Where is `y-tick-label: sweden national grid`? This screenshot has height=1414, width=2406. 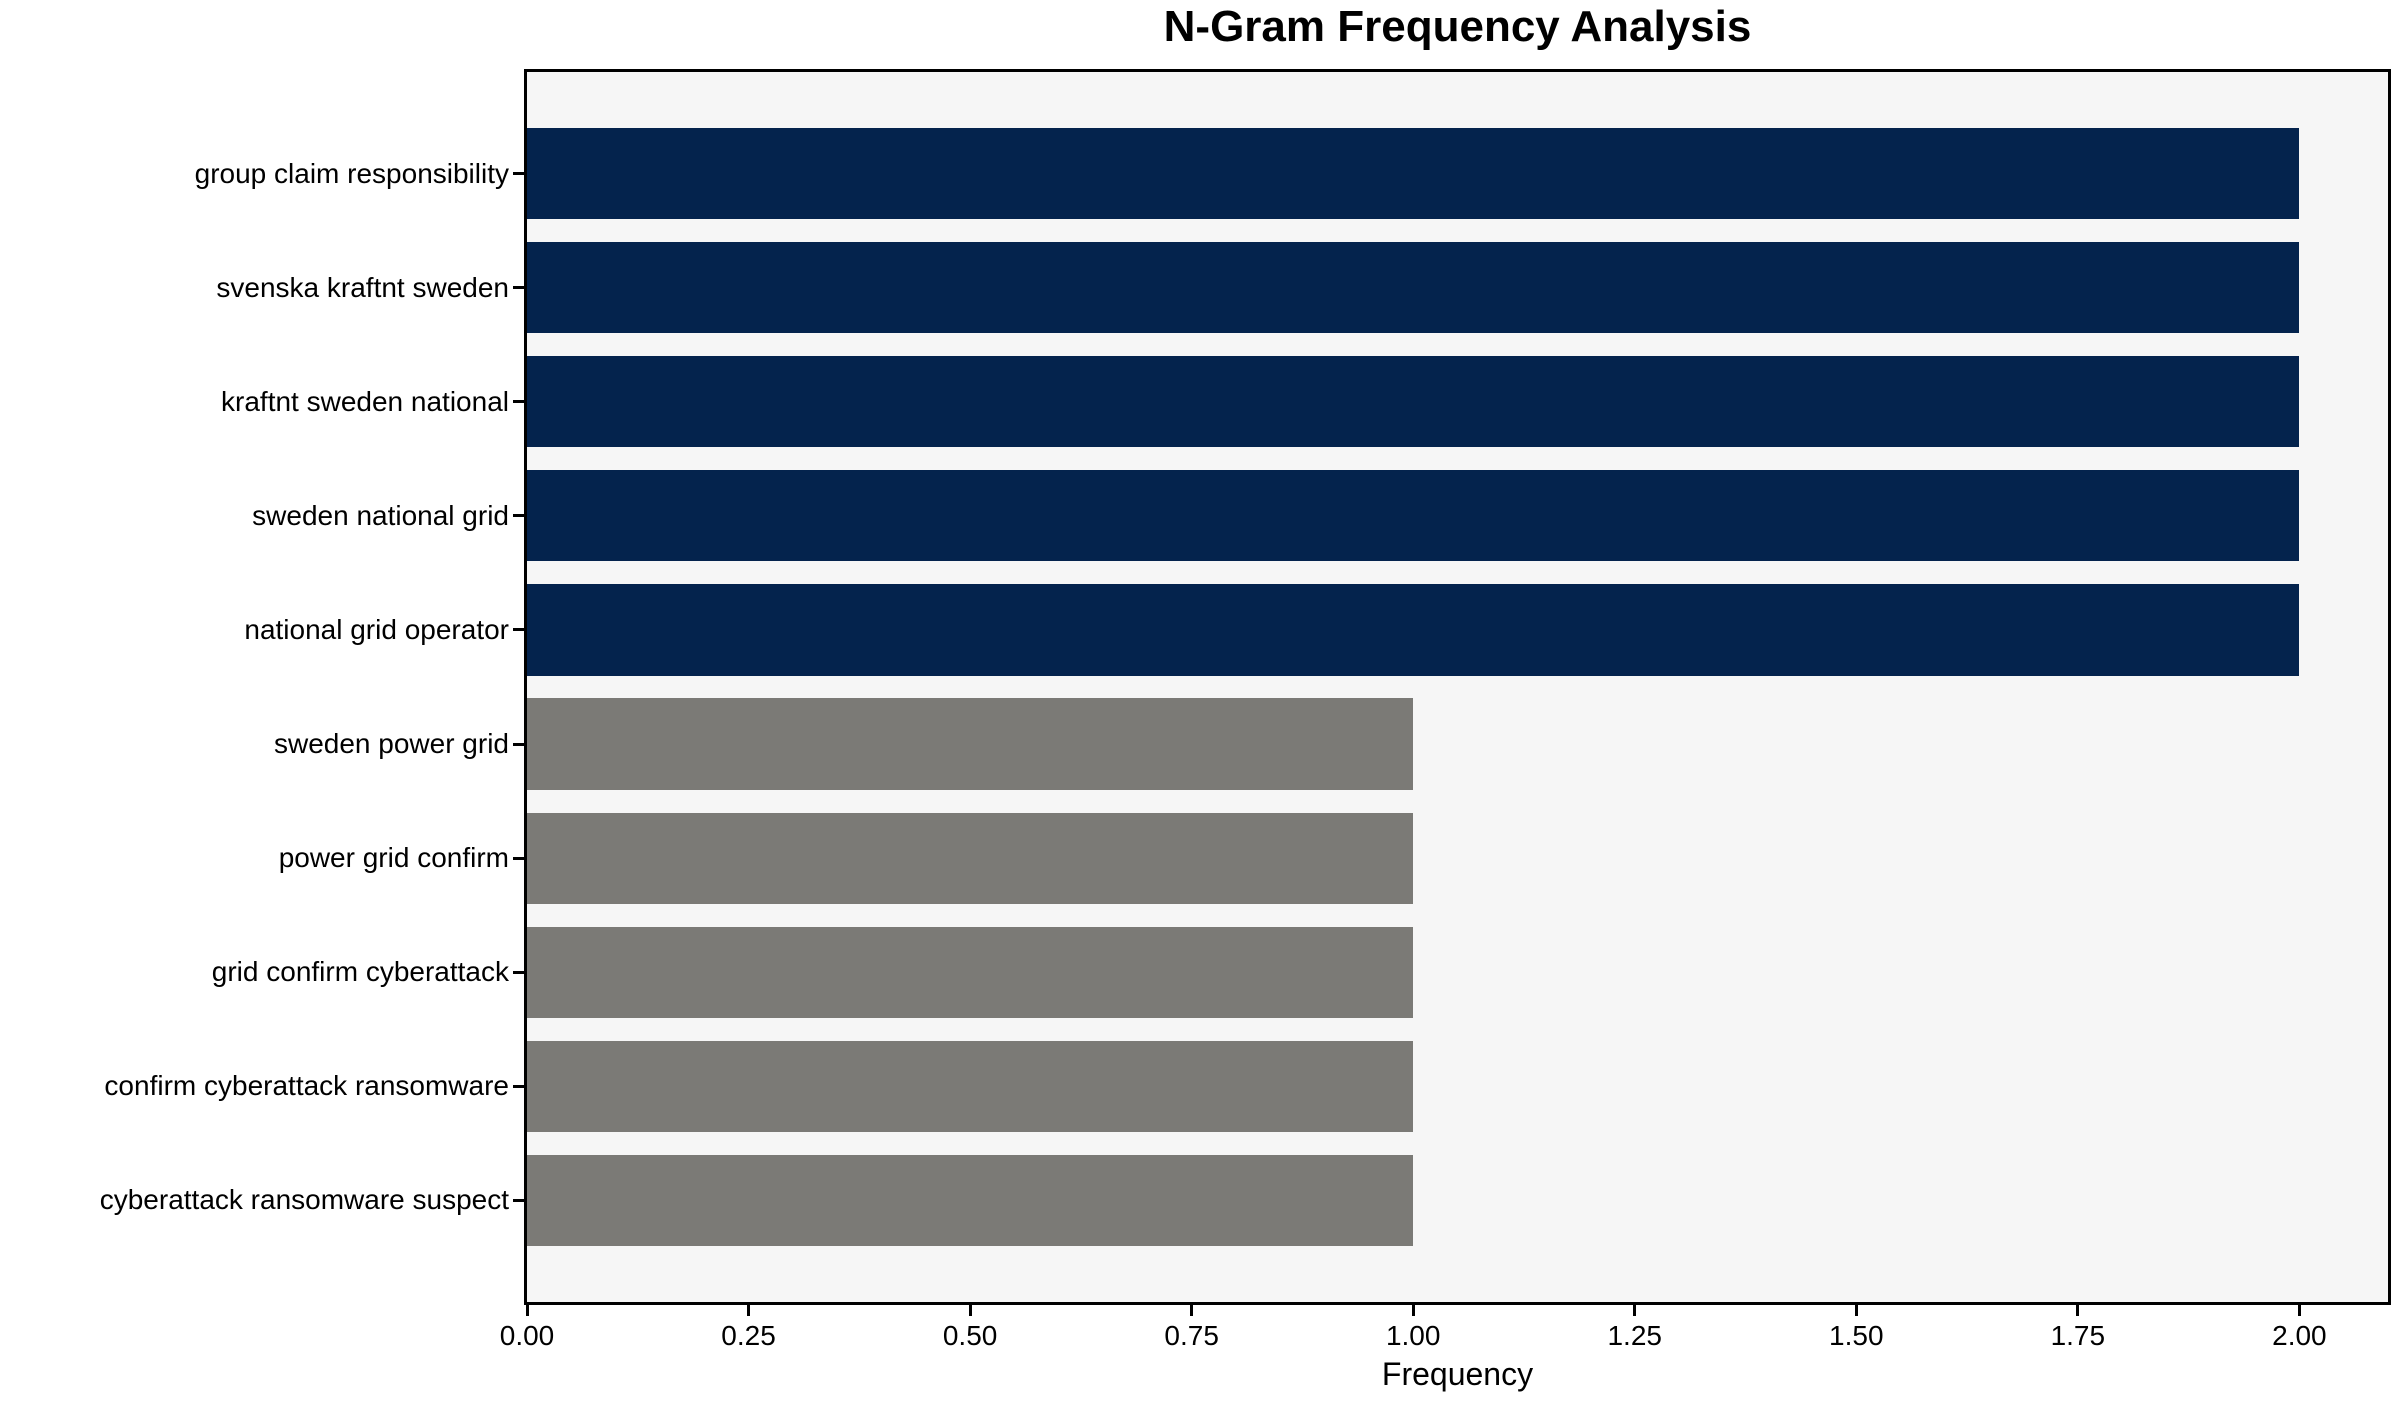
y-tick-label: sweden national grid is located at coordinates (380, 515).